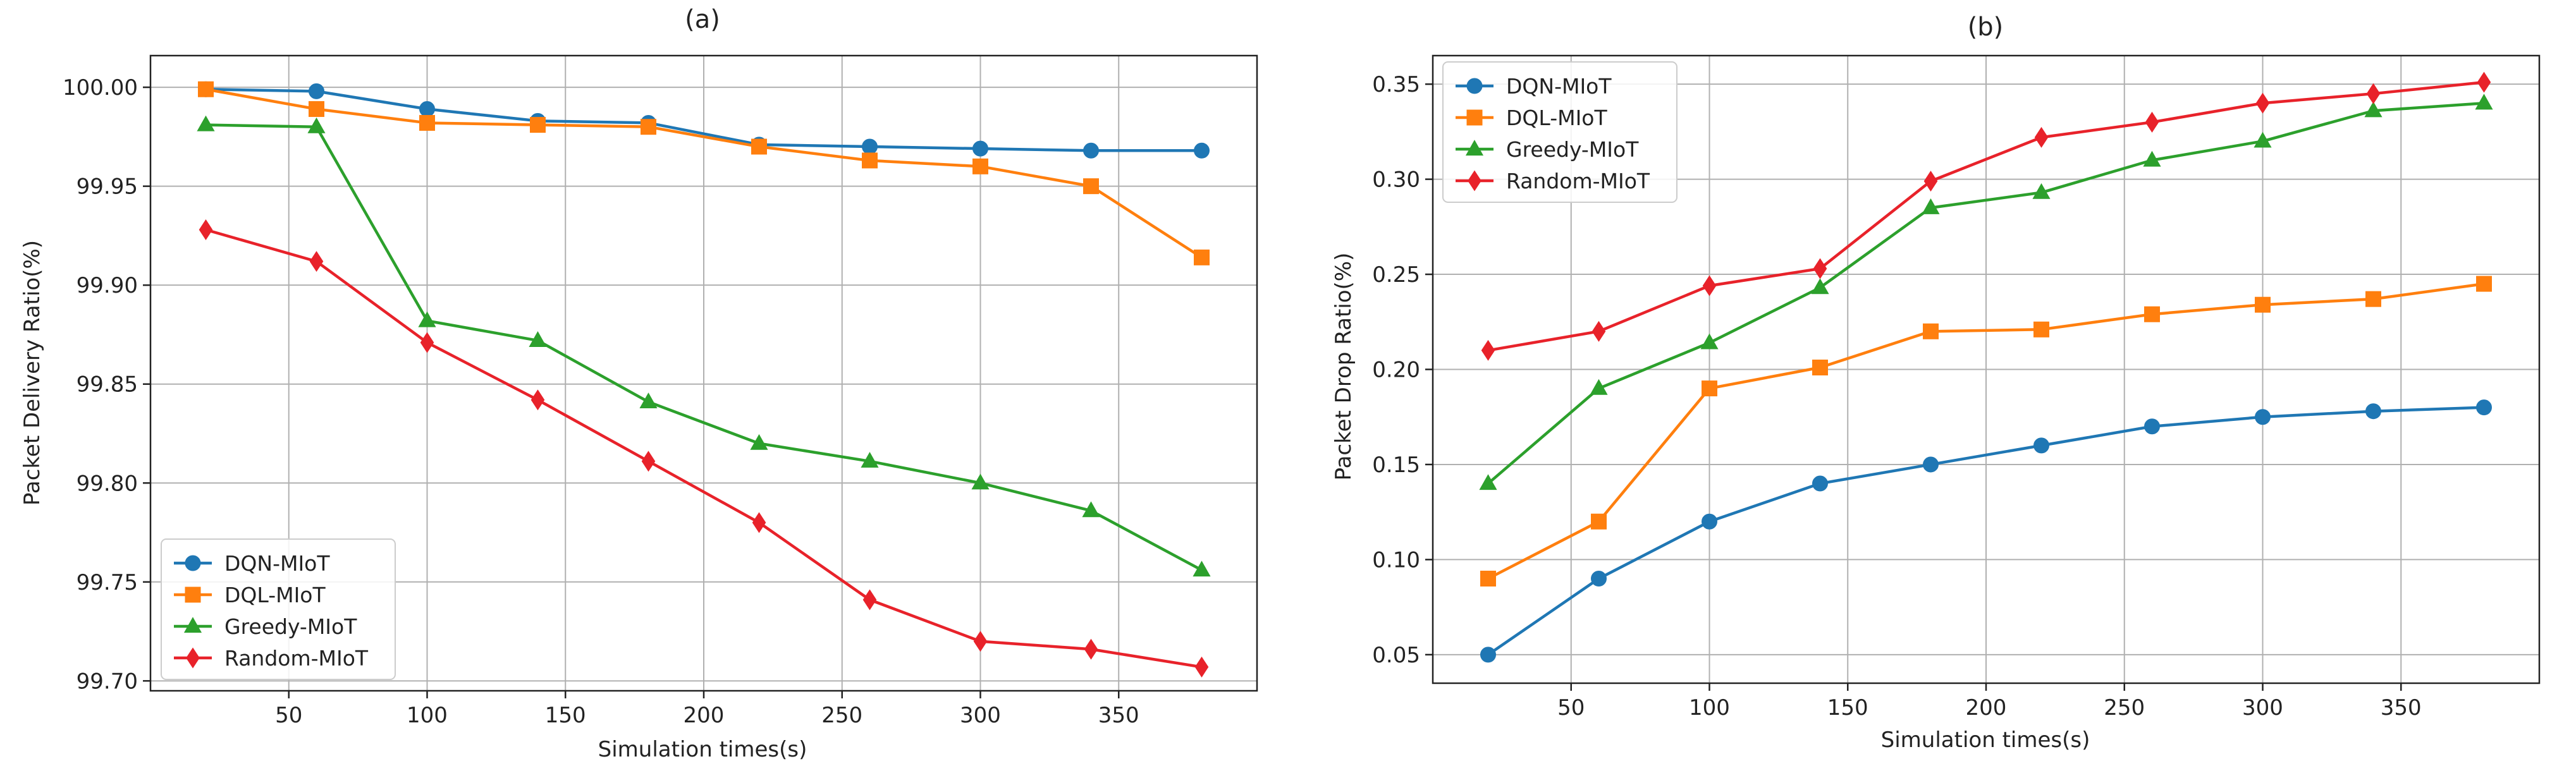 Image resolution: width=2576 pixels, height=778 pixels. What do you see at coordinates (290, 626) in the screenshot?
I see `legend-label: Greedy-MIoT` at bounding box center [290, 626].